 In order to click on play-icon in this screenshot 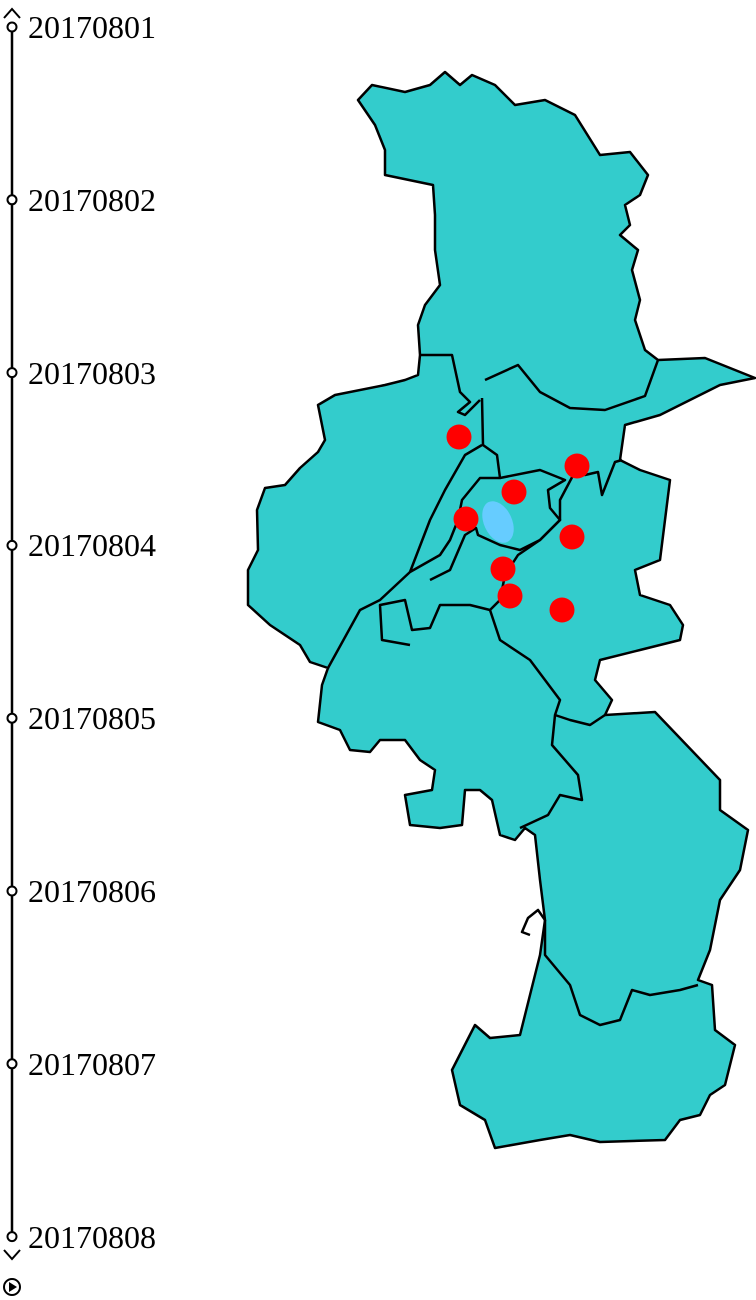, I will do `click(12, 1287)`.